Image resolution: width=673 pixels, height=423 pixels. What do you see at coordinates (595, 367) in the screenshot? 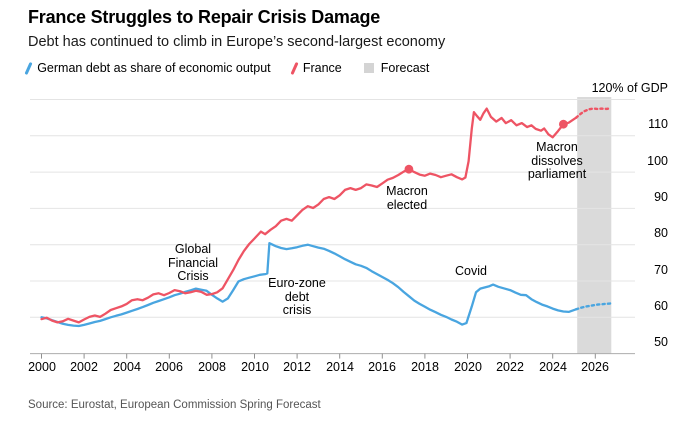
I see `x-tick-2026: 2026` at bounding box center [595, 367].